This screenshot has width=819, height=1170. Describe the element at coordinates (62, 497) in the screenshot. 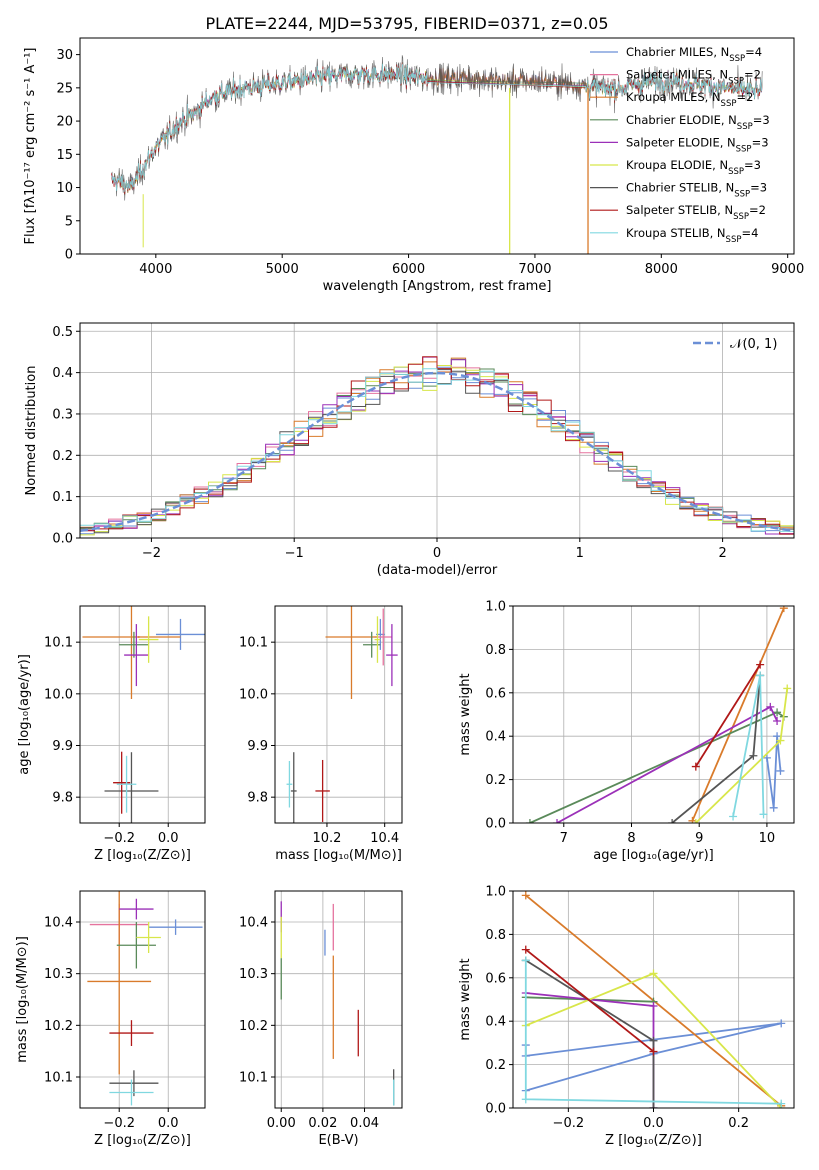

I see `y-tick-label: 0.1` at that location.